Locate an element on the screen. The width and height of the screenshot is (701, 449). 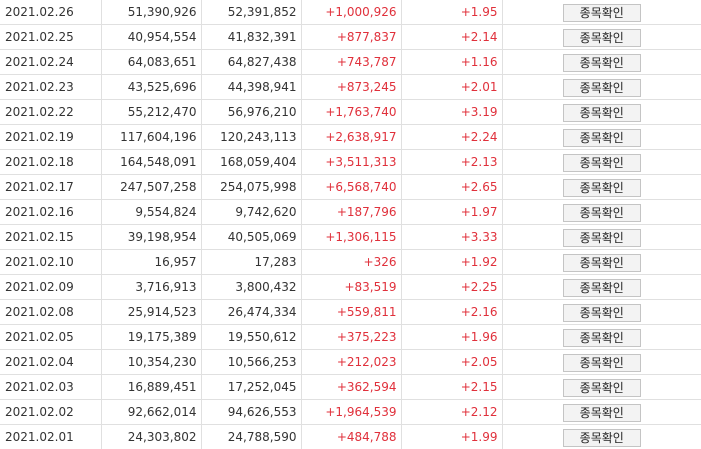
value-b-cell: 41,832,391 is located at coordinates (251, 37).